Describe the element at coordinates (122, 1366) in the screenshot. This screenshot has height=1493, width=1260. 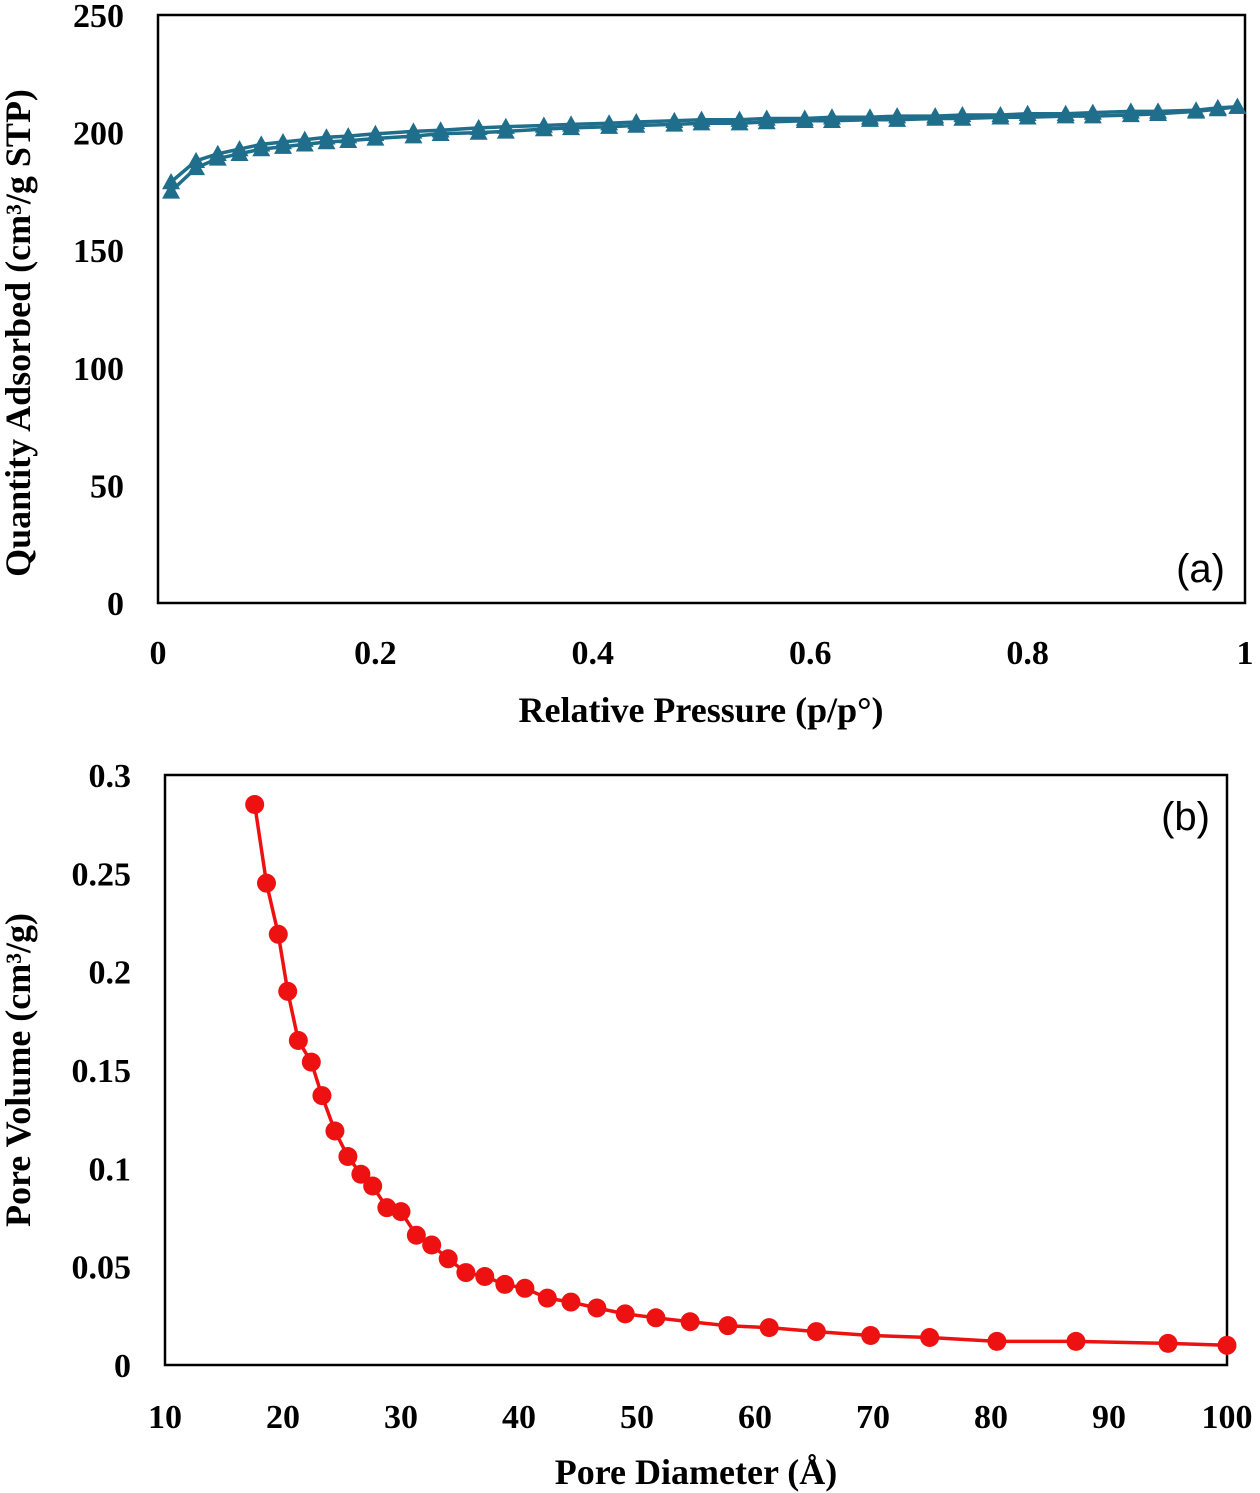
I see `chart-b-y-tick-label: 0` at that location.